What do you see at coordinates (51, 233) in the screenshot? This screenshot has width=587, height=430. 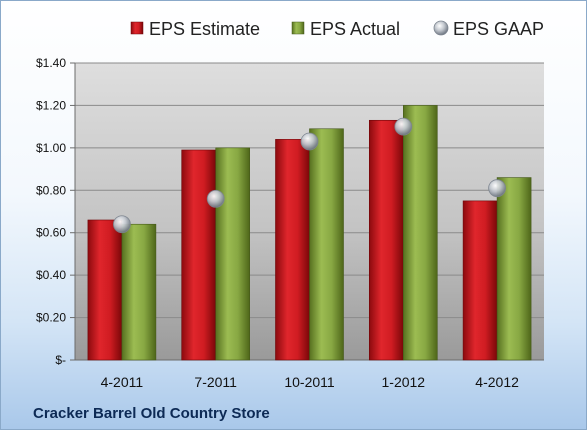 I see `y-tick-label: $0.60` at bounding box center [51, 233].